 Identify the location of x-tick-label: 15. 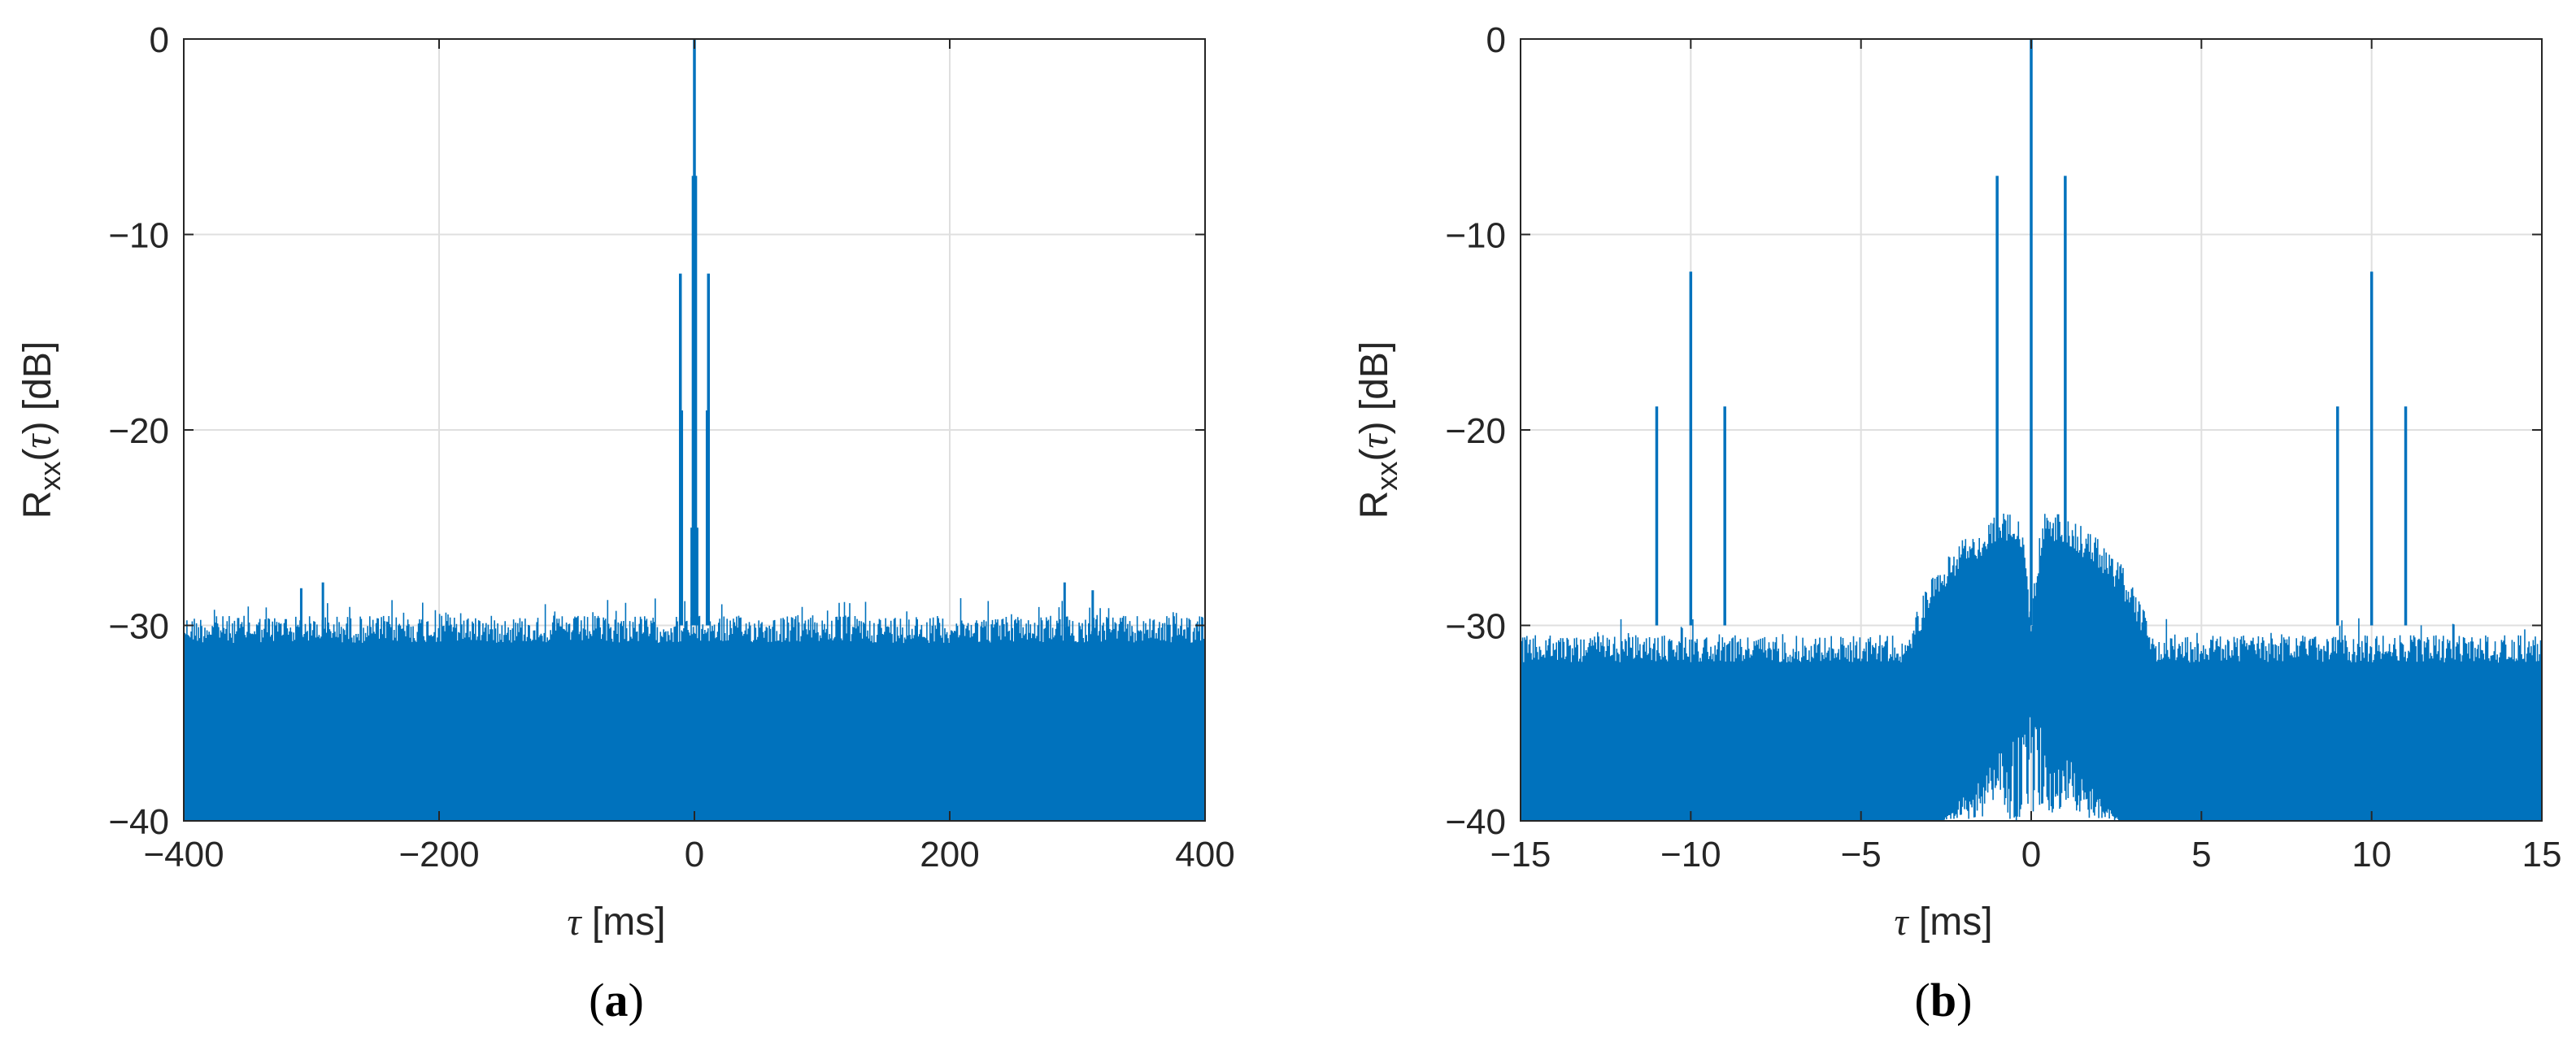
(2542, 855).